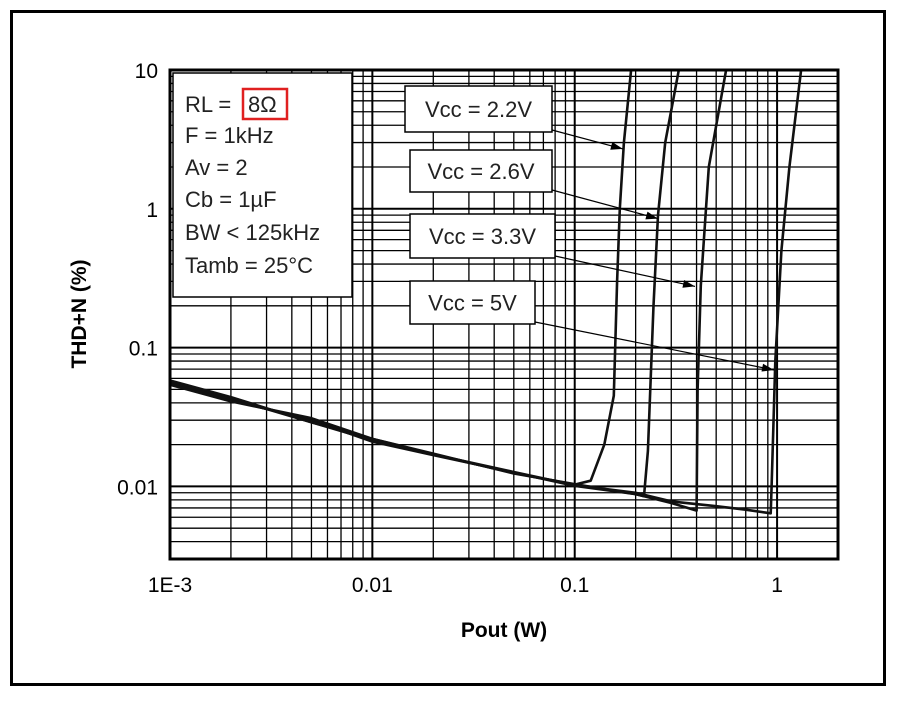 The height and width of the screenshot is (702, 904). I want to click on x-tick-label: 0.1, so click(574, 585).